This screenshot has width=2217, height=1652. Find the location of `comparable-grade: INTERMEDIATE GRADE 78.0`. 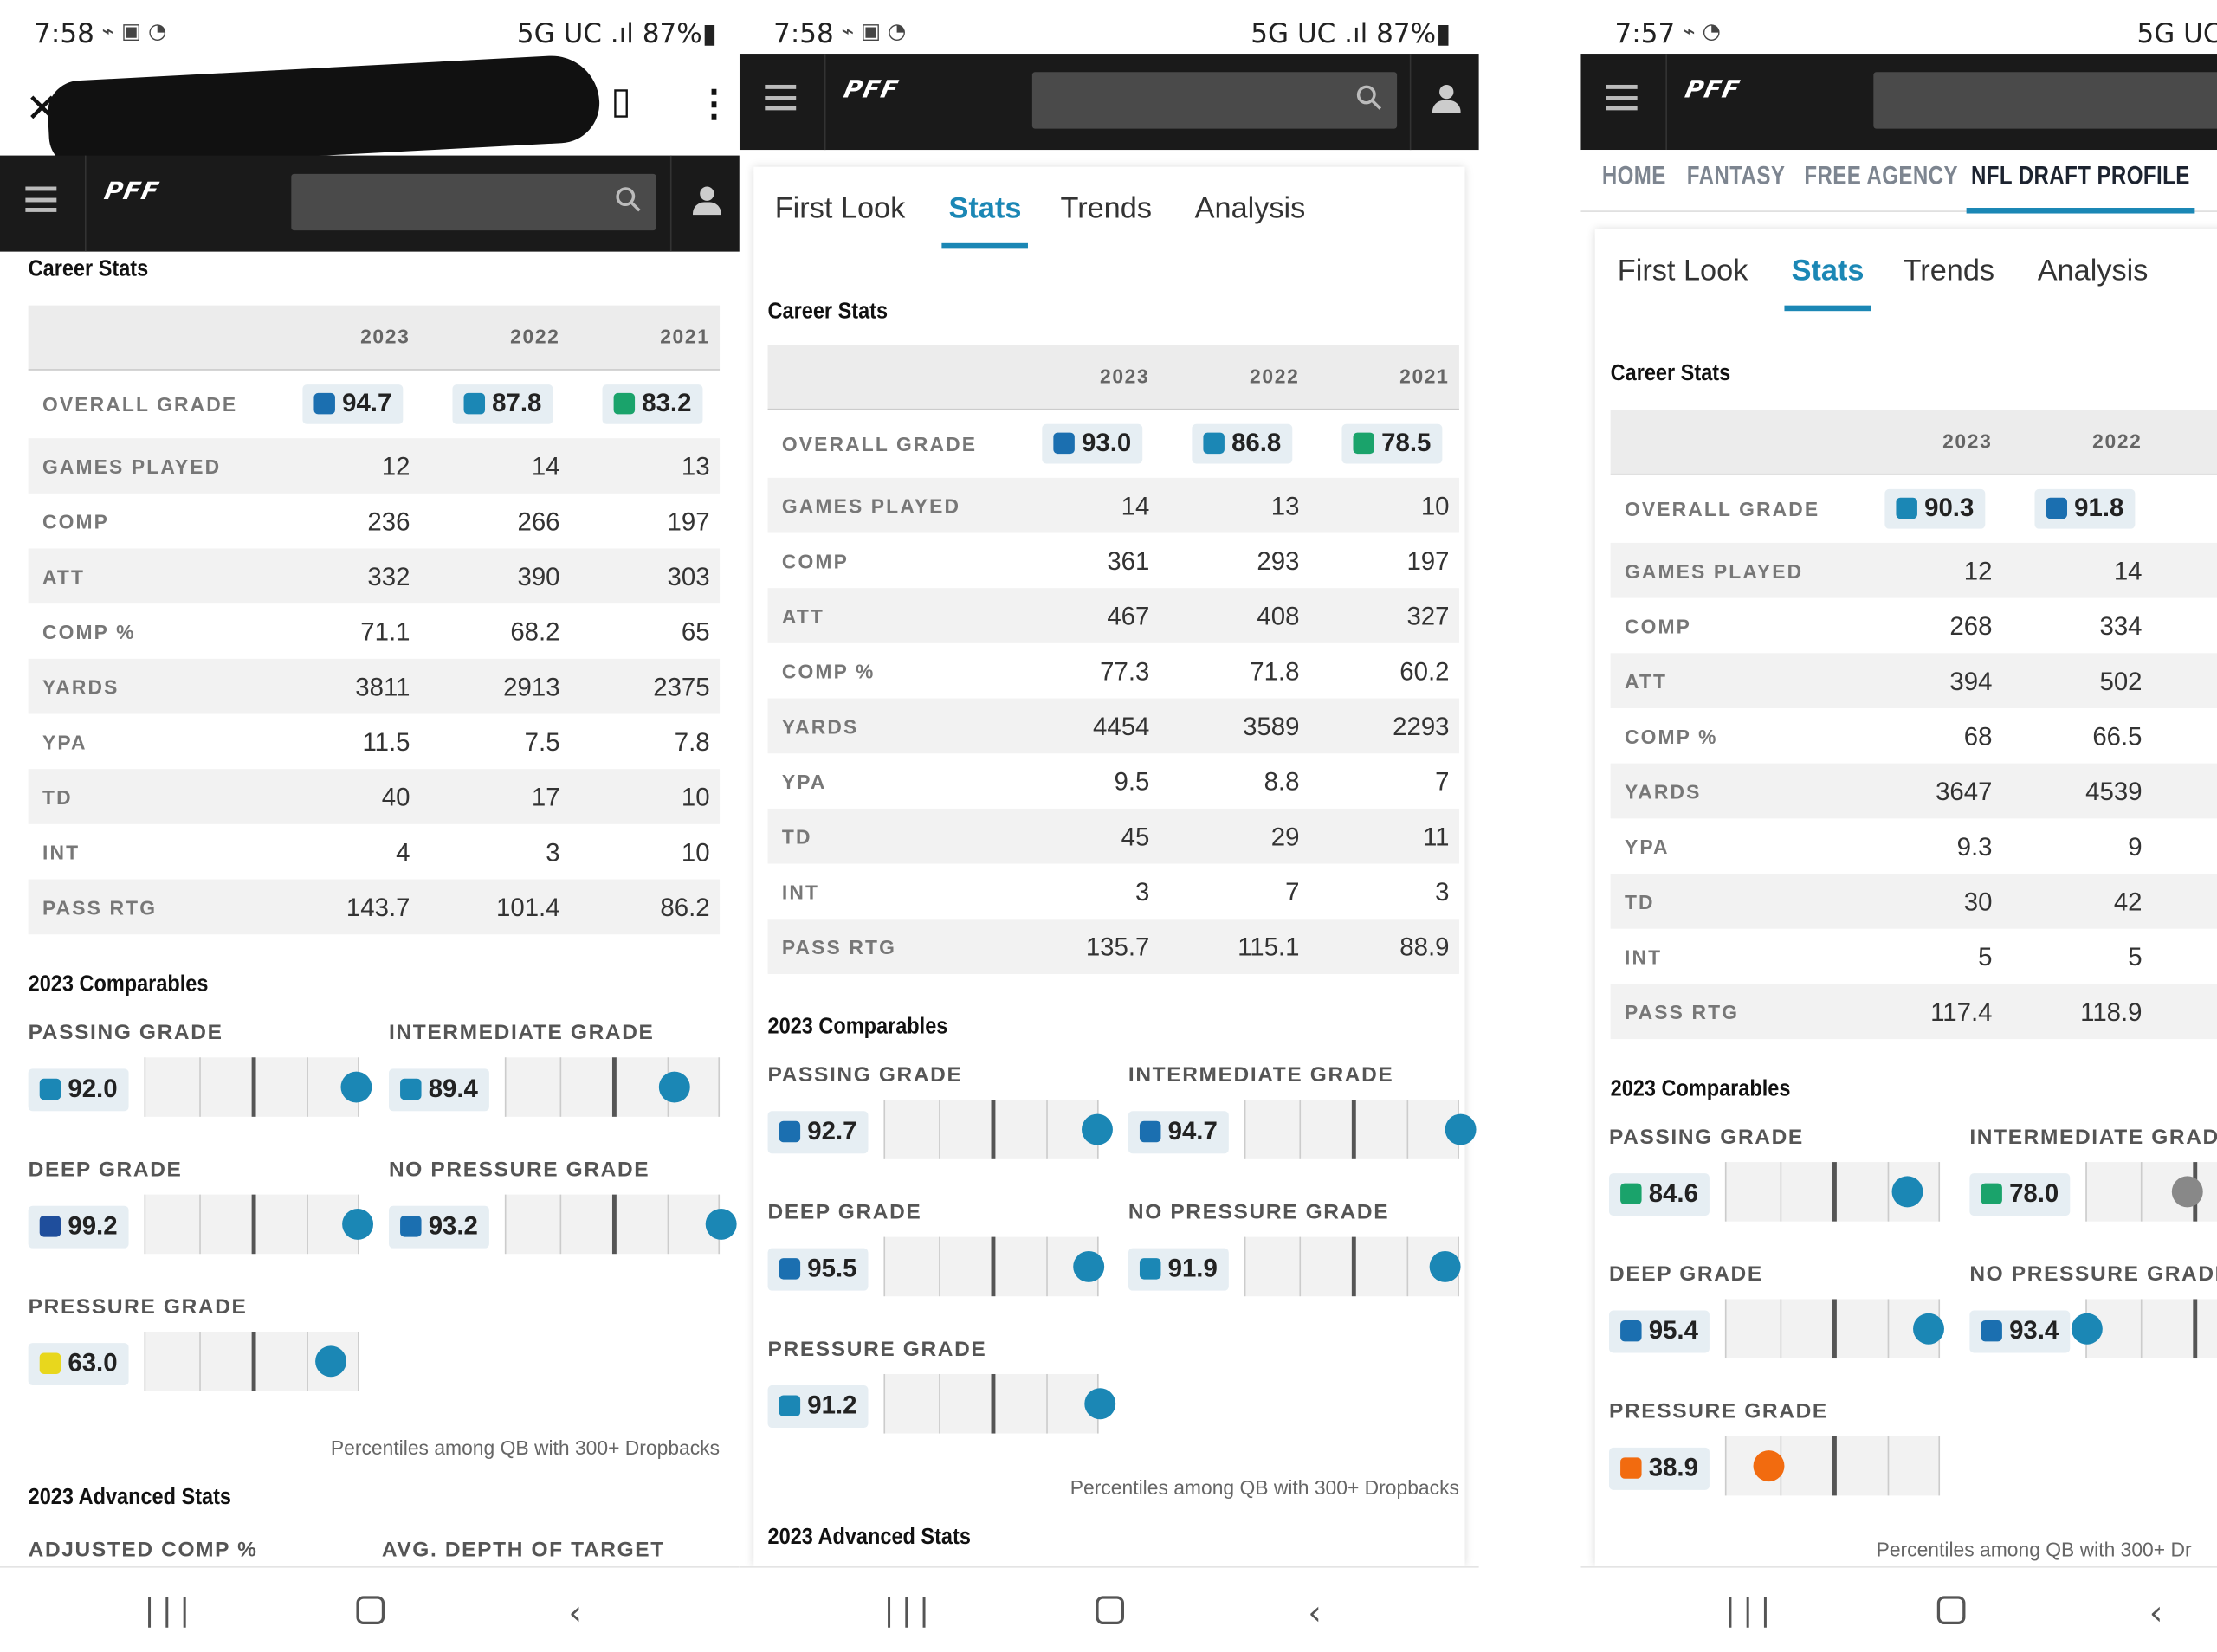

comparable-grade: INTERMEDIATE GRADE 78.0 is located at coordinates (2093, 1189).